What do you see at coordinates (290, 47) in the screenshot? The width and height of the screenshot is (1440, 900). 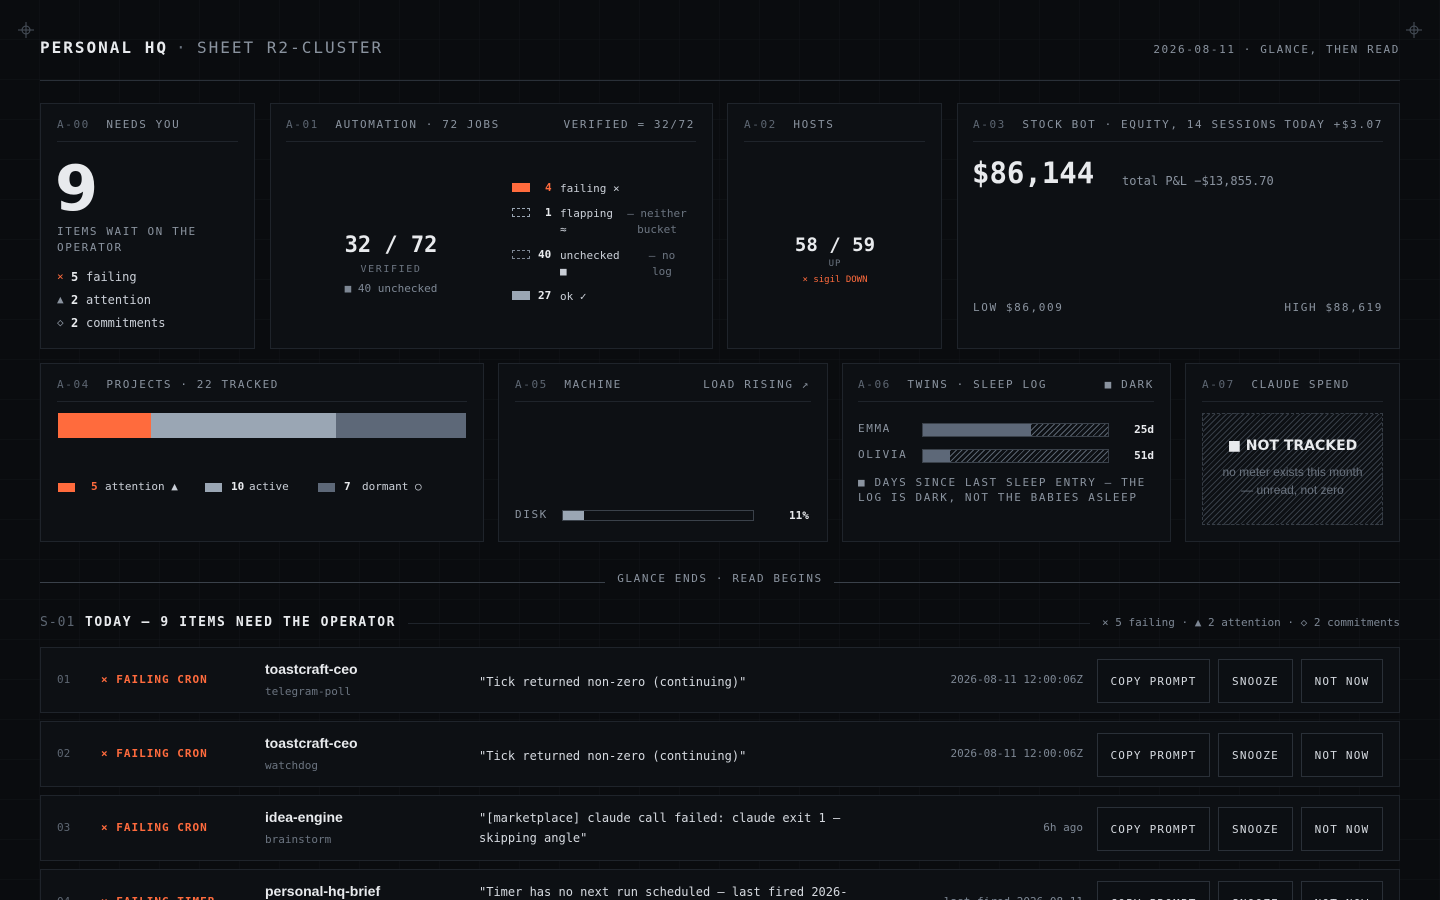 I see `sheet-name: SHEET R2-CLUSTER` at bounding box center [290, 47].